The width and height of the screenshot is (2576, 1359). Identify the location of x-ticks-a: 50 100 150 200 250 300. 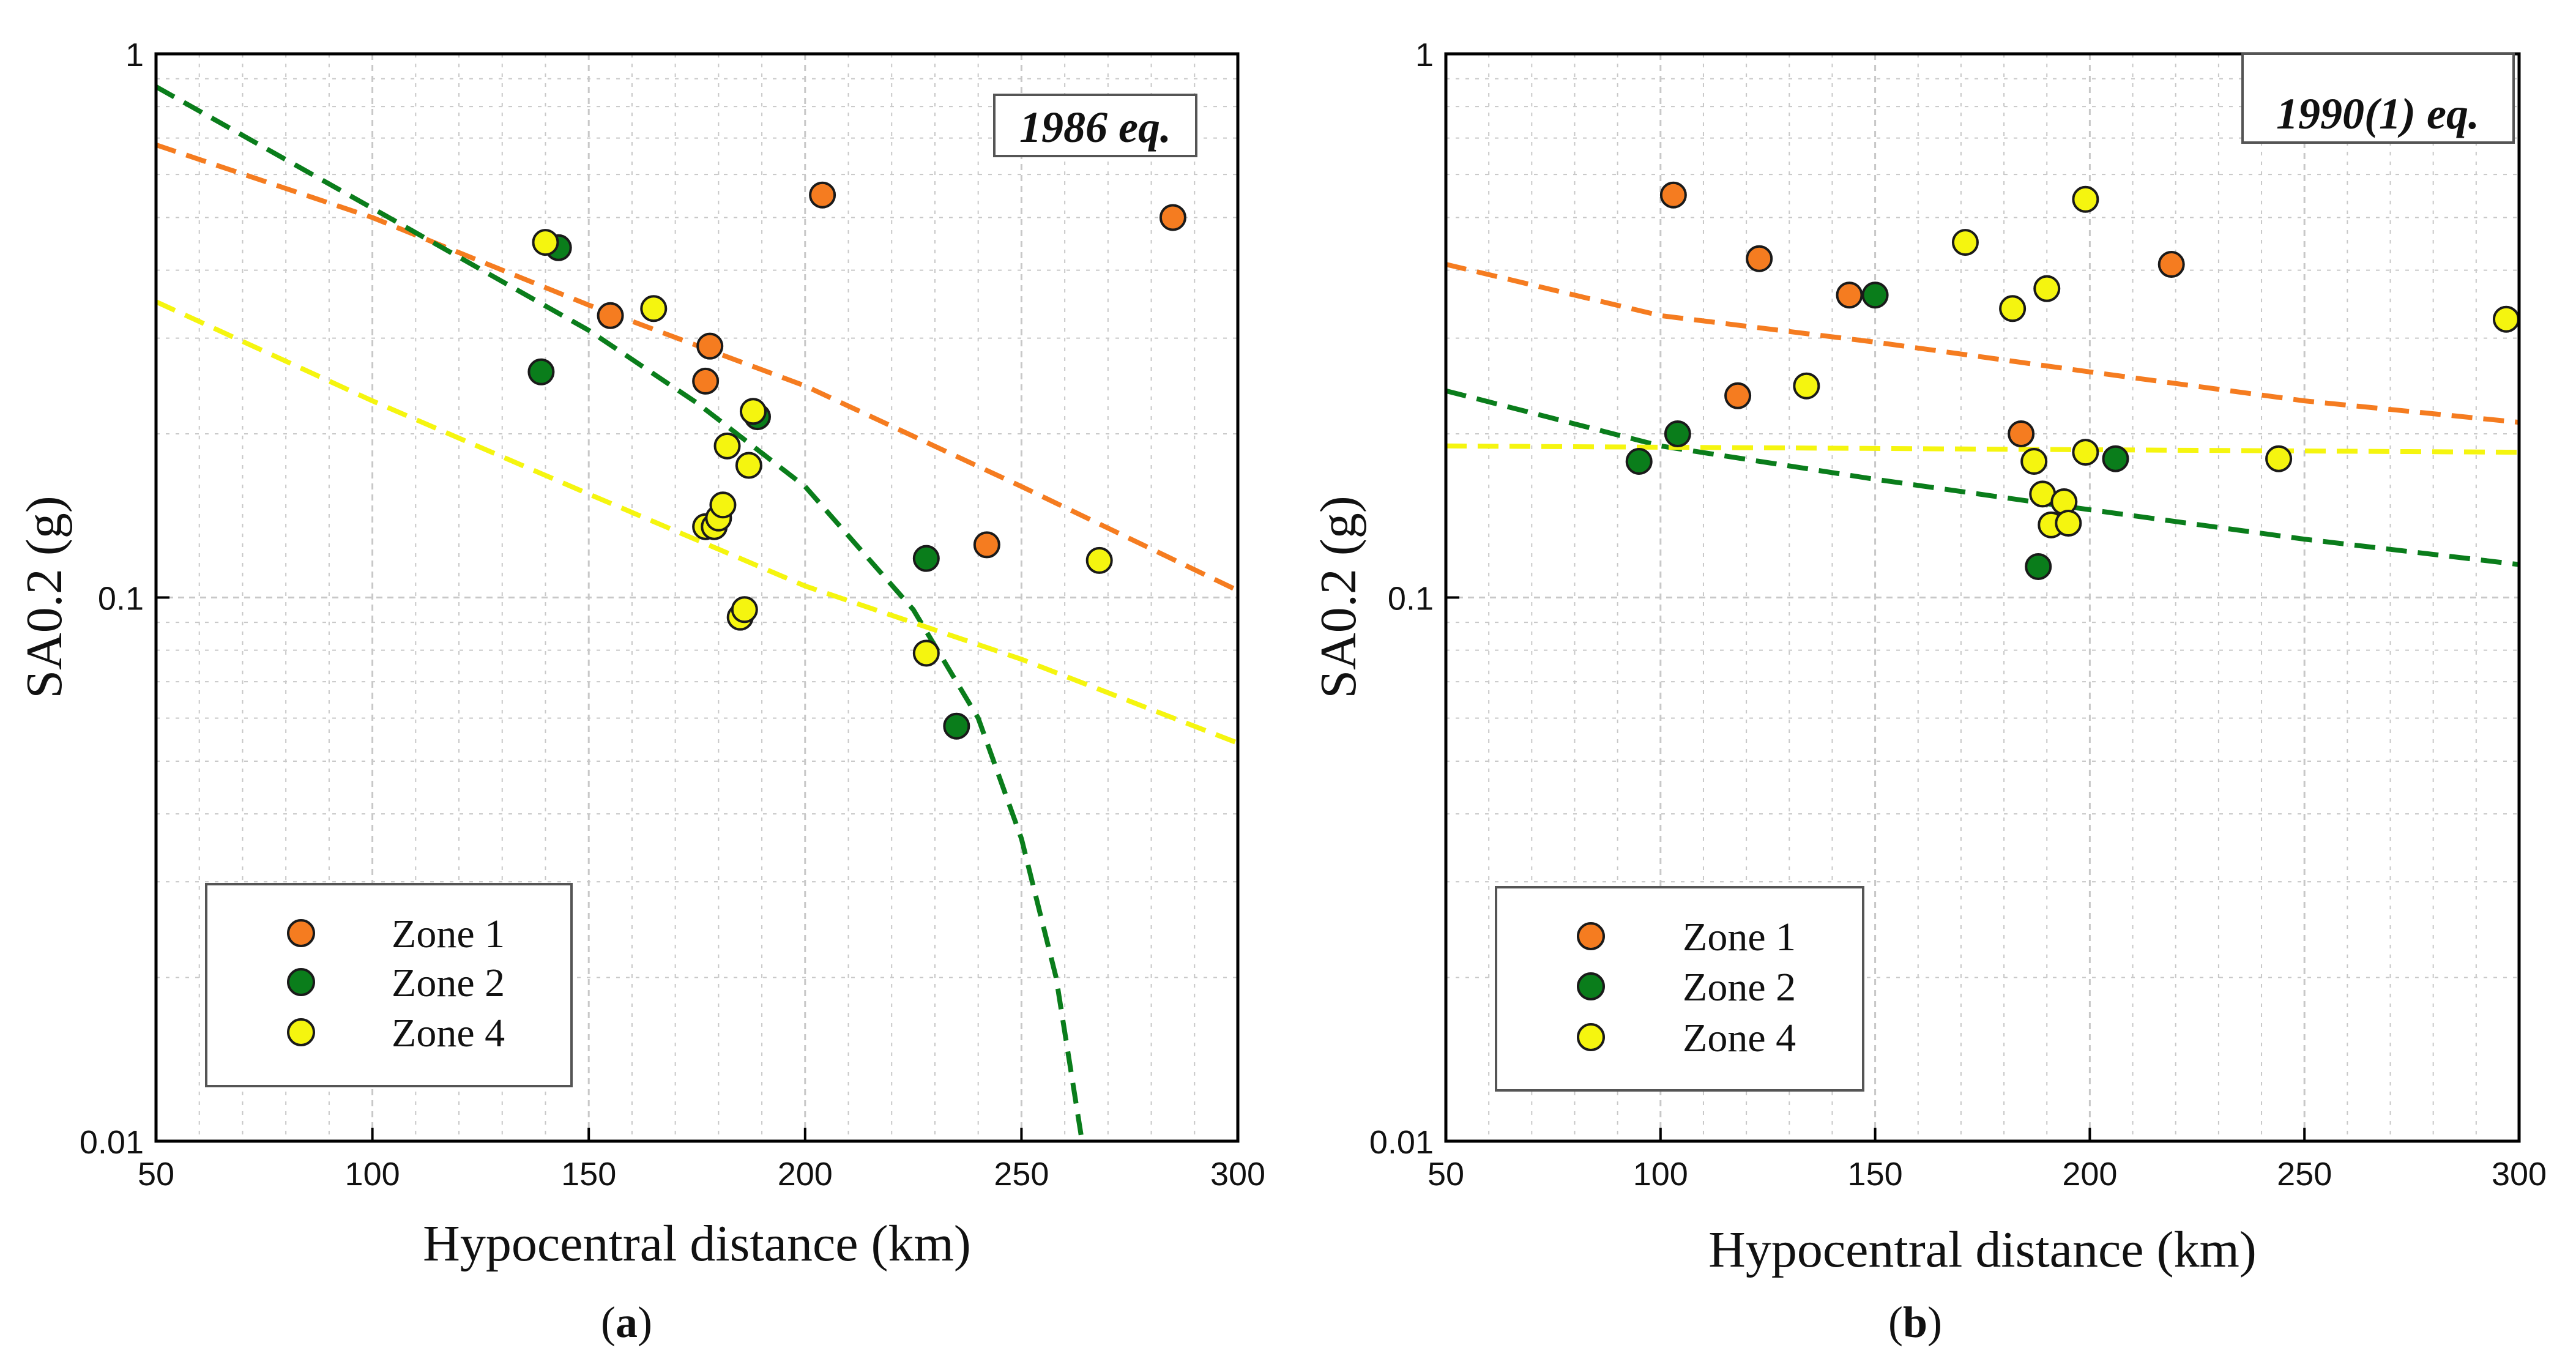
(702, 1160).